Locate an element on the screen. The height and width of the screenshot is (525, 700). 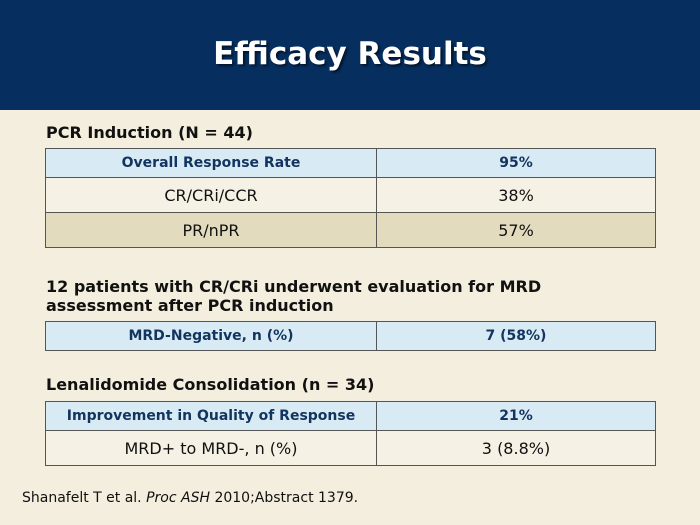
table-cell: PR/nPR is located at coordinates (211, 230).